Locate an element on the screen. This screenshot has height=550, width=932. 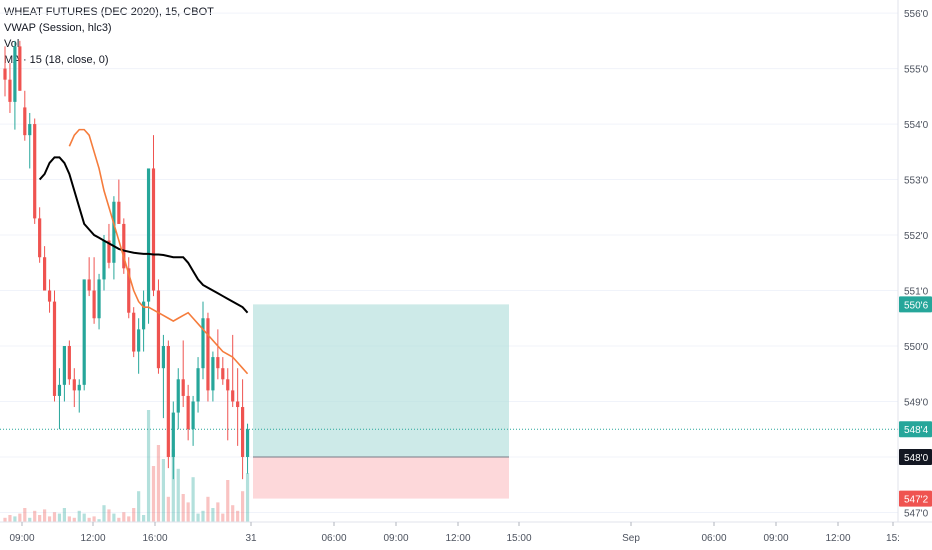
price-tick-label: 554'0 is located at coordinates (916, 125).